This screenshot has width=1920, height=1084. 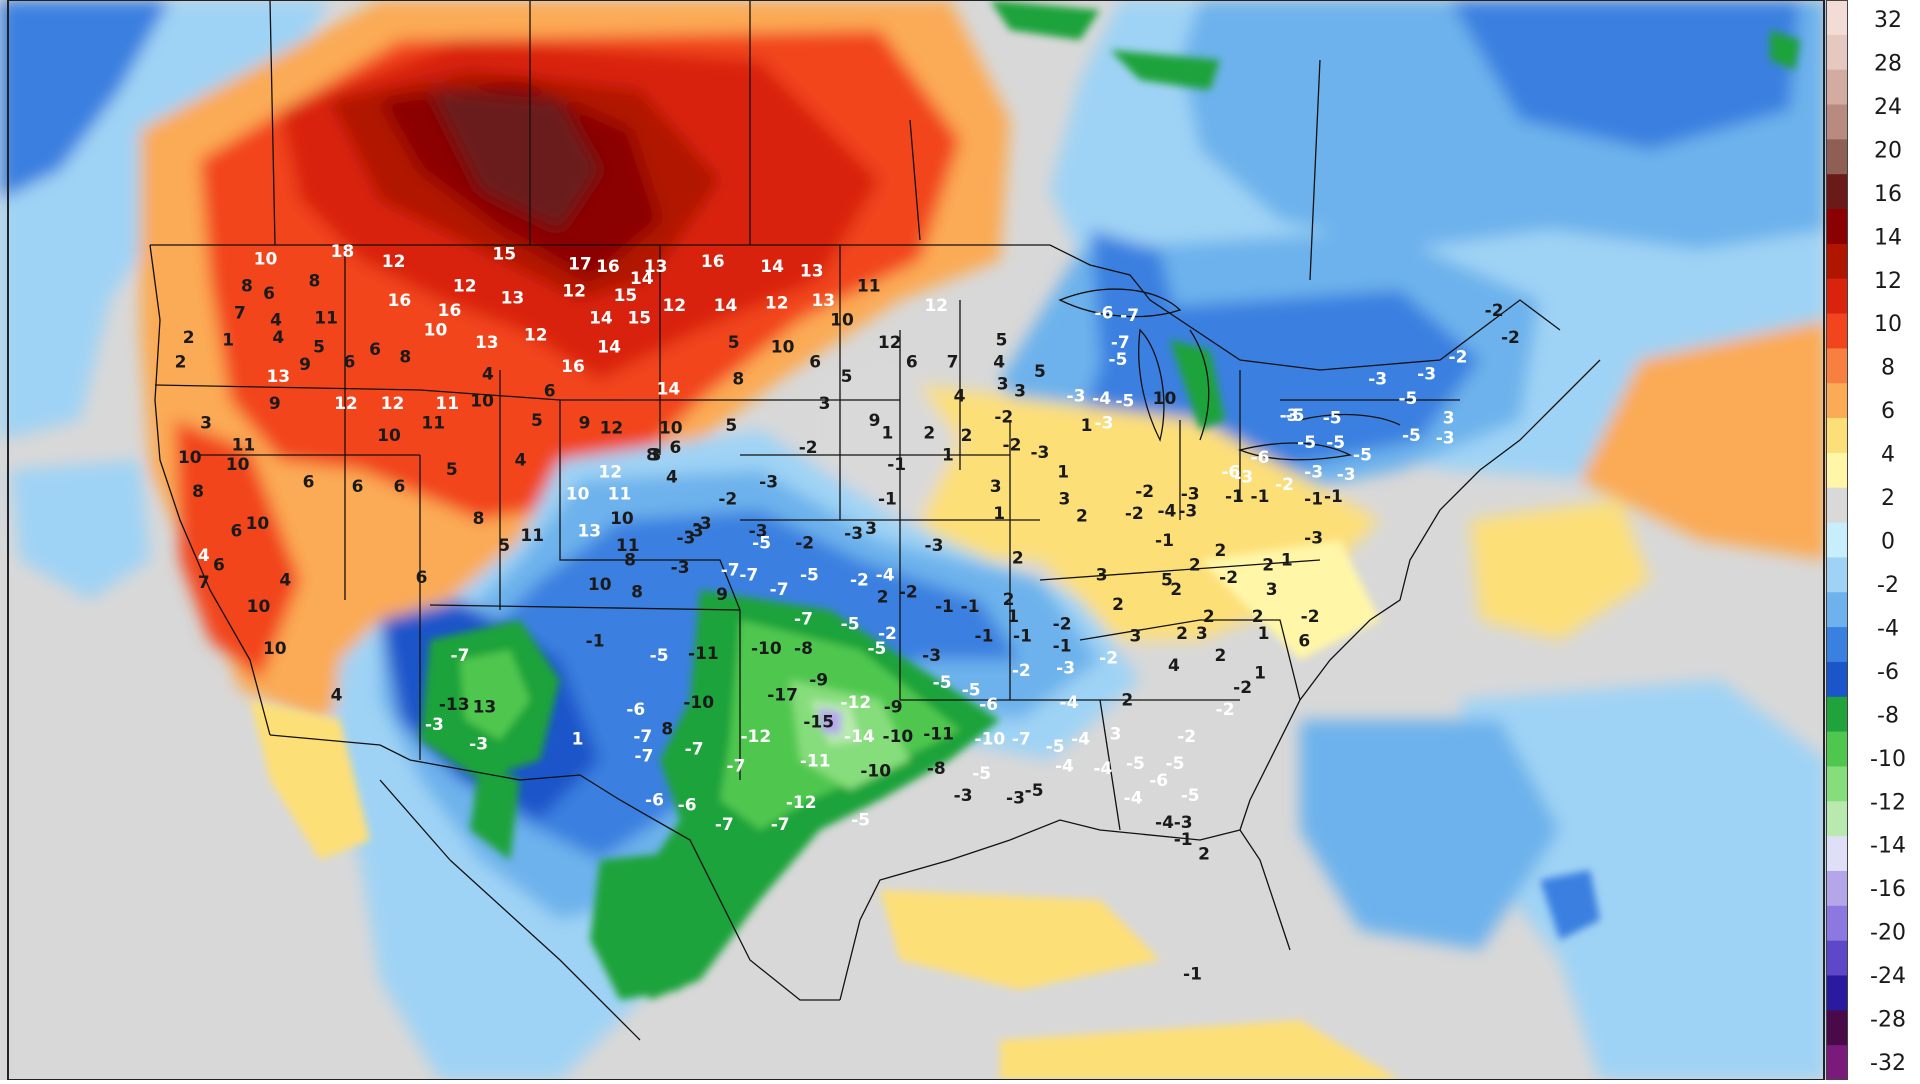 I want to click on legend-tick-label: -20, so click(x=1888, y=933).